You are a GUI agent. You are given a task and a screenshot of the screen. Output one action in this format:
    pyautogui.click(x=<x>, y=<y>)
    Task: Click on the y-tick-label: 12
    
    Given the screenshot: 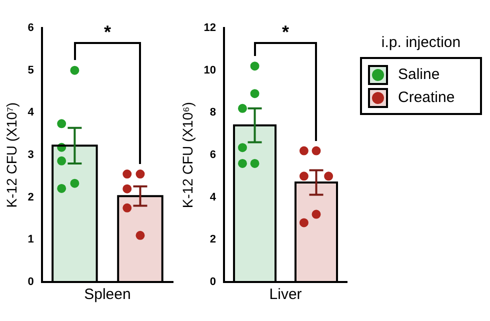 What is the action you would take?
    pyautogui.click(x=210, y=28)
    